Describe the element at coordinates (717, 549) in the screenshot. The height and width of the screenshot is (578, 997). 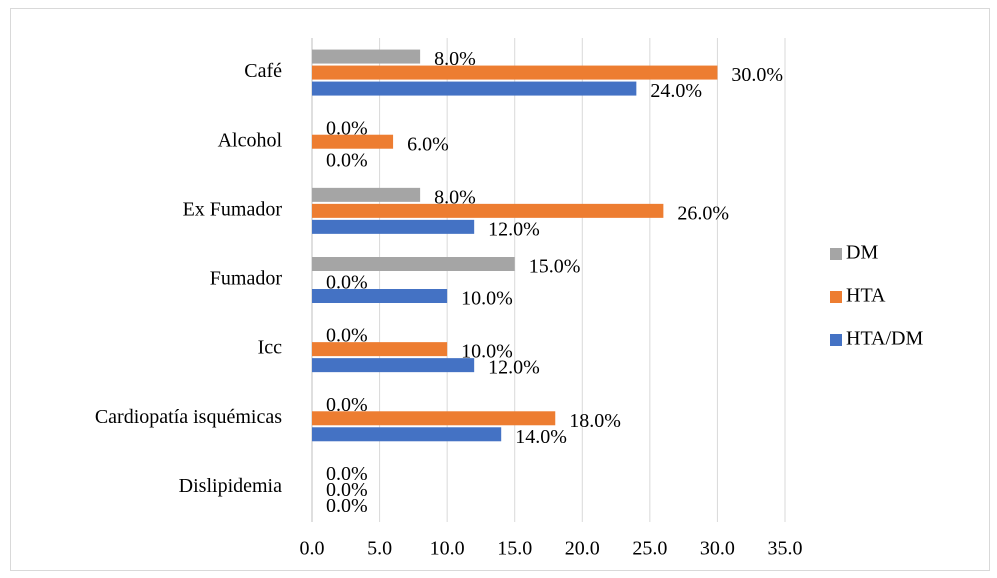
I see `x-tick-label: 30.0` at that location.